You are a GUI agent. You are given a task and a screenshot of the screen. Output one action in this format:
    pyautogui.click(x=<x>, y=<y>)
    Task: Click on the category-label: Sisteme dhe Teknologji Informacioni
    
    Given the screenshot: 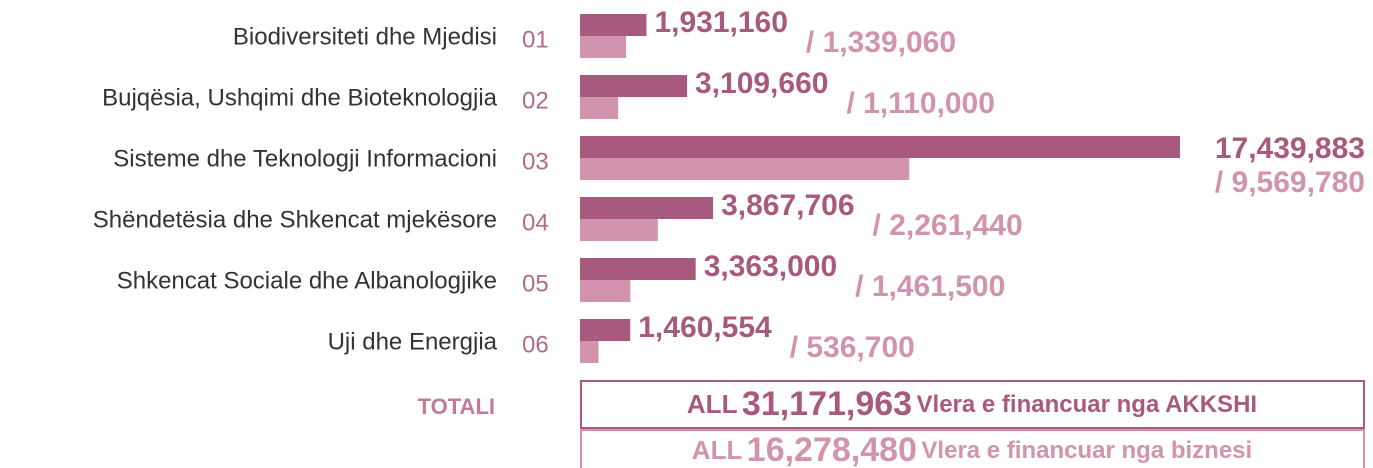 What is the action you would take?
    pyautogui.click(x=305, y=158)
    